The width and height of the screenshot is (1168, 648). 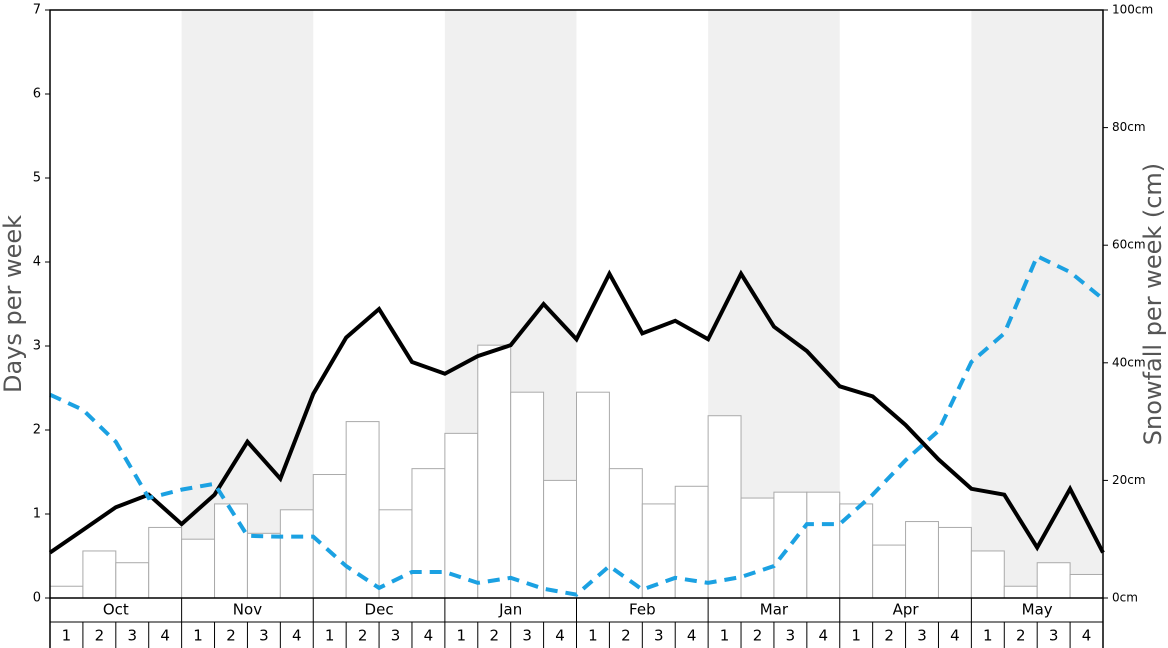 I want to click on y-tick-label: 4, so click(x=37, y=262).